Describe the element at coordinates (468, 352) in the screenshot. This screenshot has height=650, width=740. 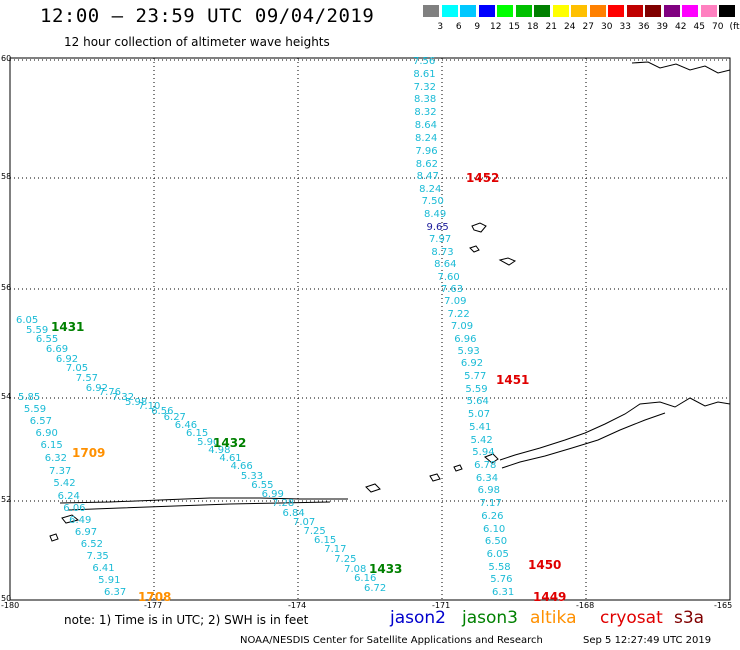
I see `wave-height-value: 5.93` at that location.